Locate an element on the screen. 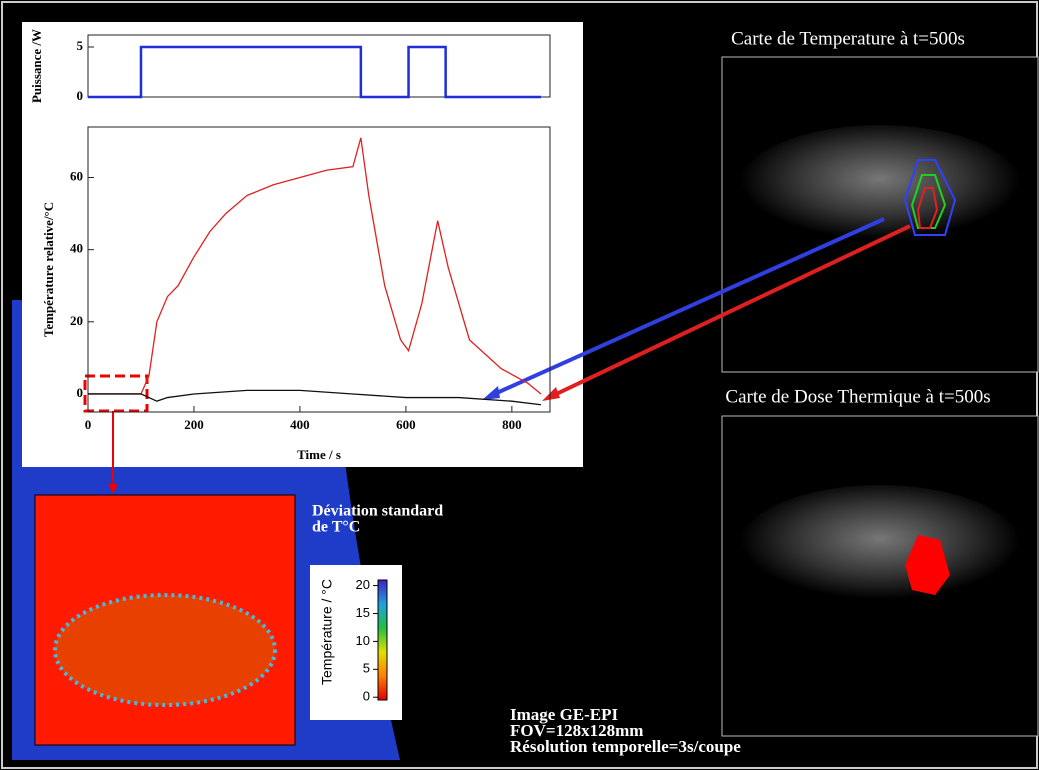 This screenshot has width=1039, height=770. colorbar is located at coordinates (382, 640).